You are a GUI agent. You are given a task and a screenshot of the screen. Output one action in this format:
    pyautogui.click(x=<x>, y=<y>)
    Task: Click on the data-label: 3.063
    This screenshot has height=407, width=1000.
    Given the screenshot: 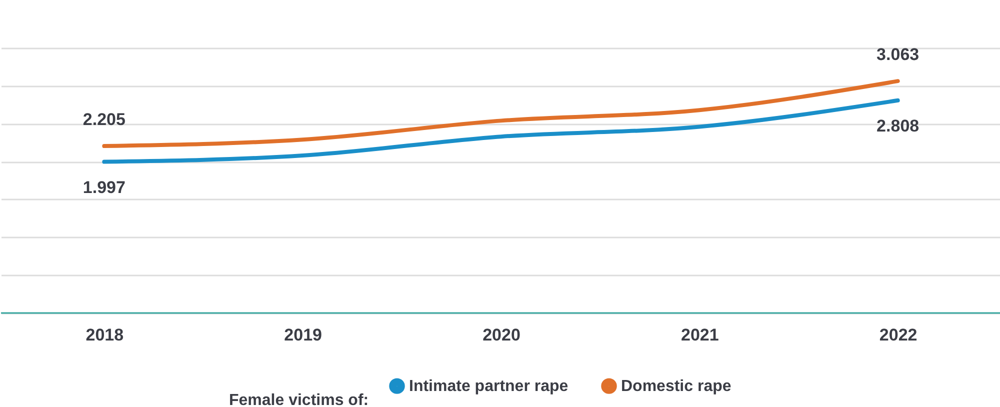 What is the action you would take?
    pyautogui.click(x=898, y=54)
    